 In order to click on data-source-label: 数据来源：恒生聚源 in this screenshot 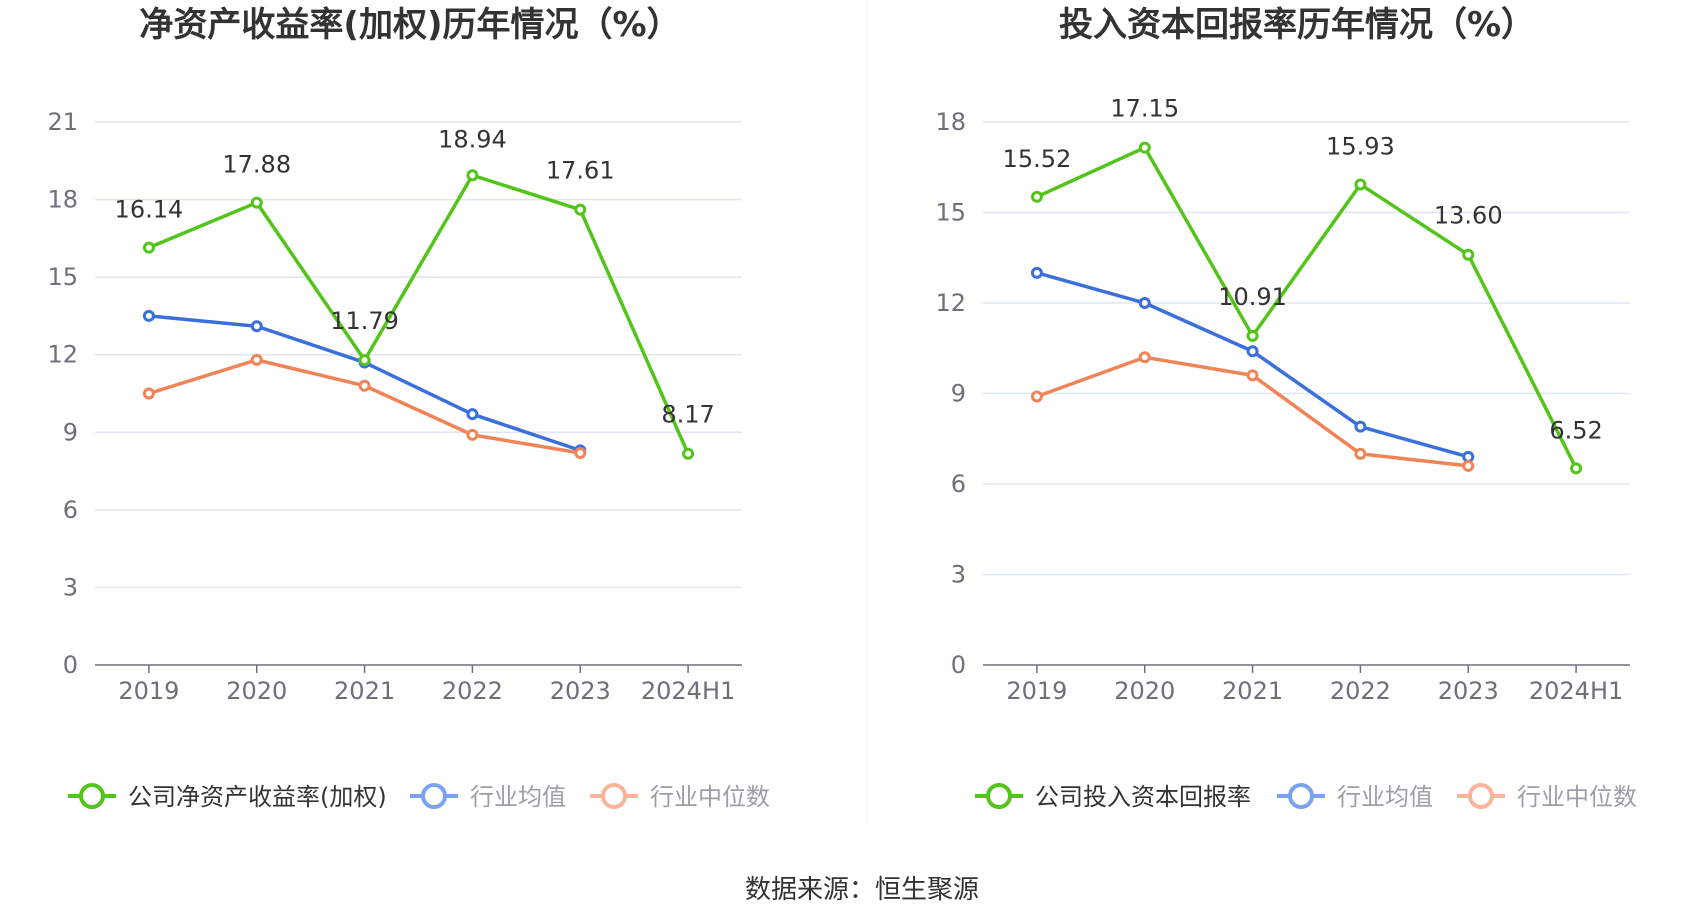, I will do `click(862, 890)`.